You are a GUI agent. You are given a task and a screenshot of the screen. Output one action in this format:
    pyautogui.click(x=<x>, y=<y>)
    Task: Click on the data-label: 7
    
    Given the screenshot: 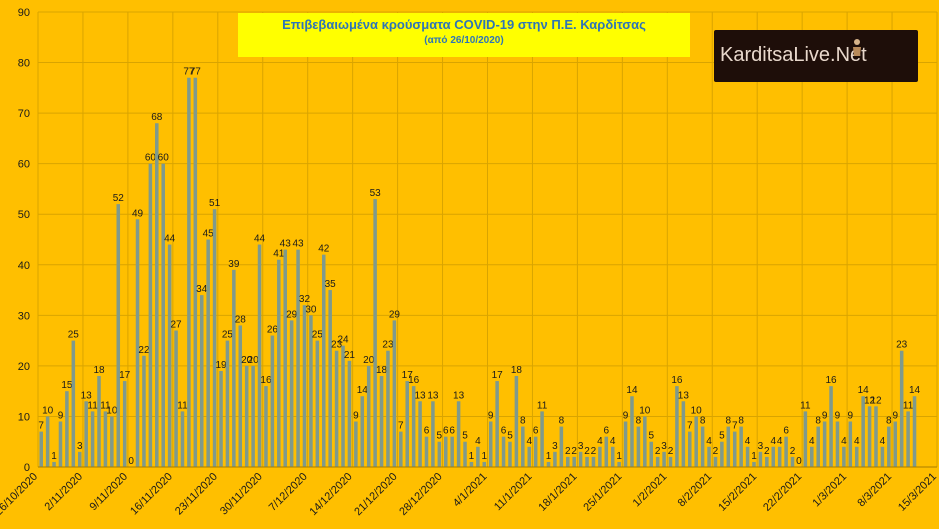 What is the action you would take?
    pyautogui.click(x=690, y=426)
    